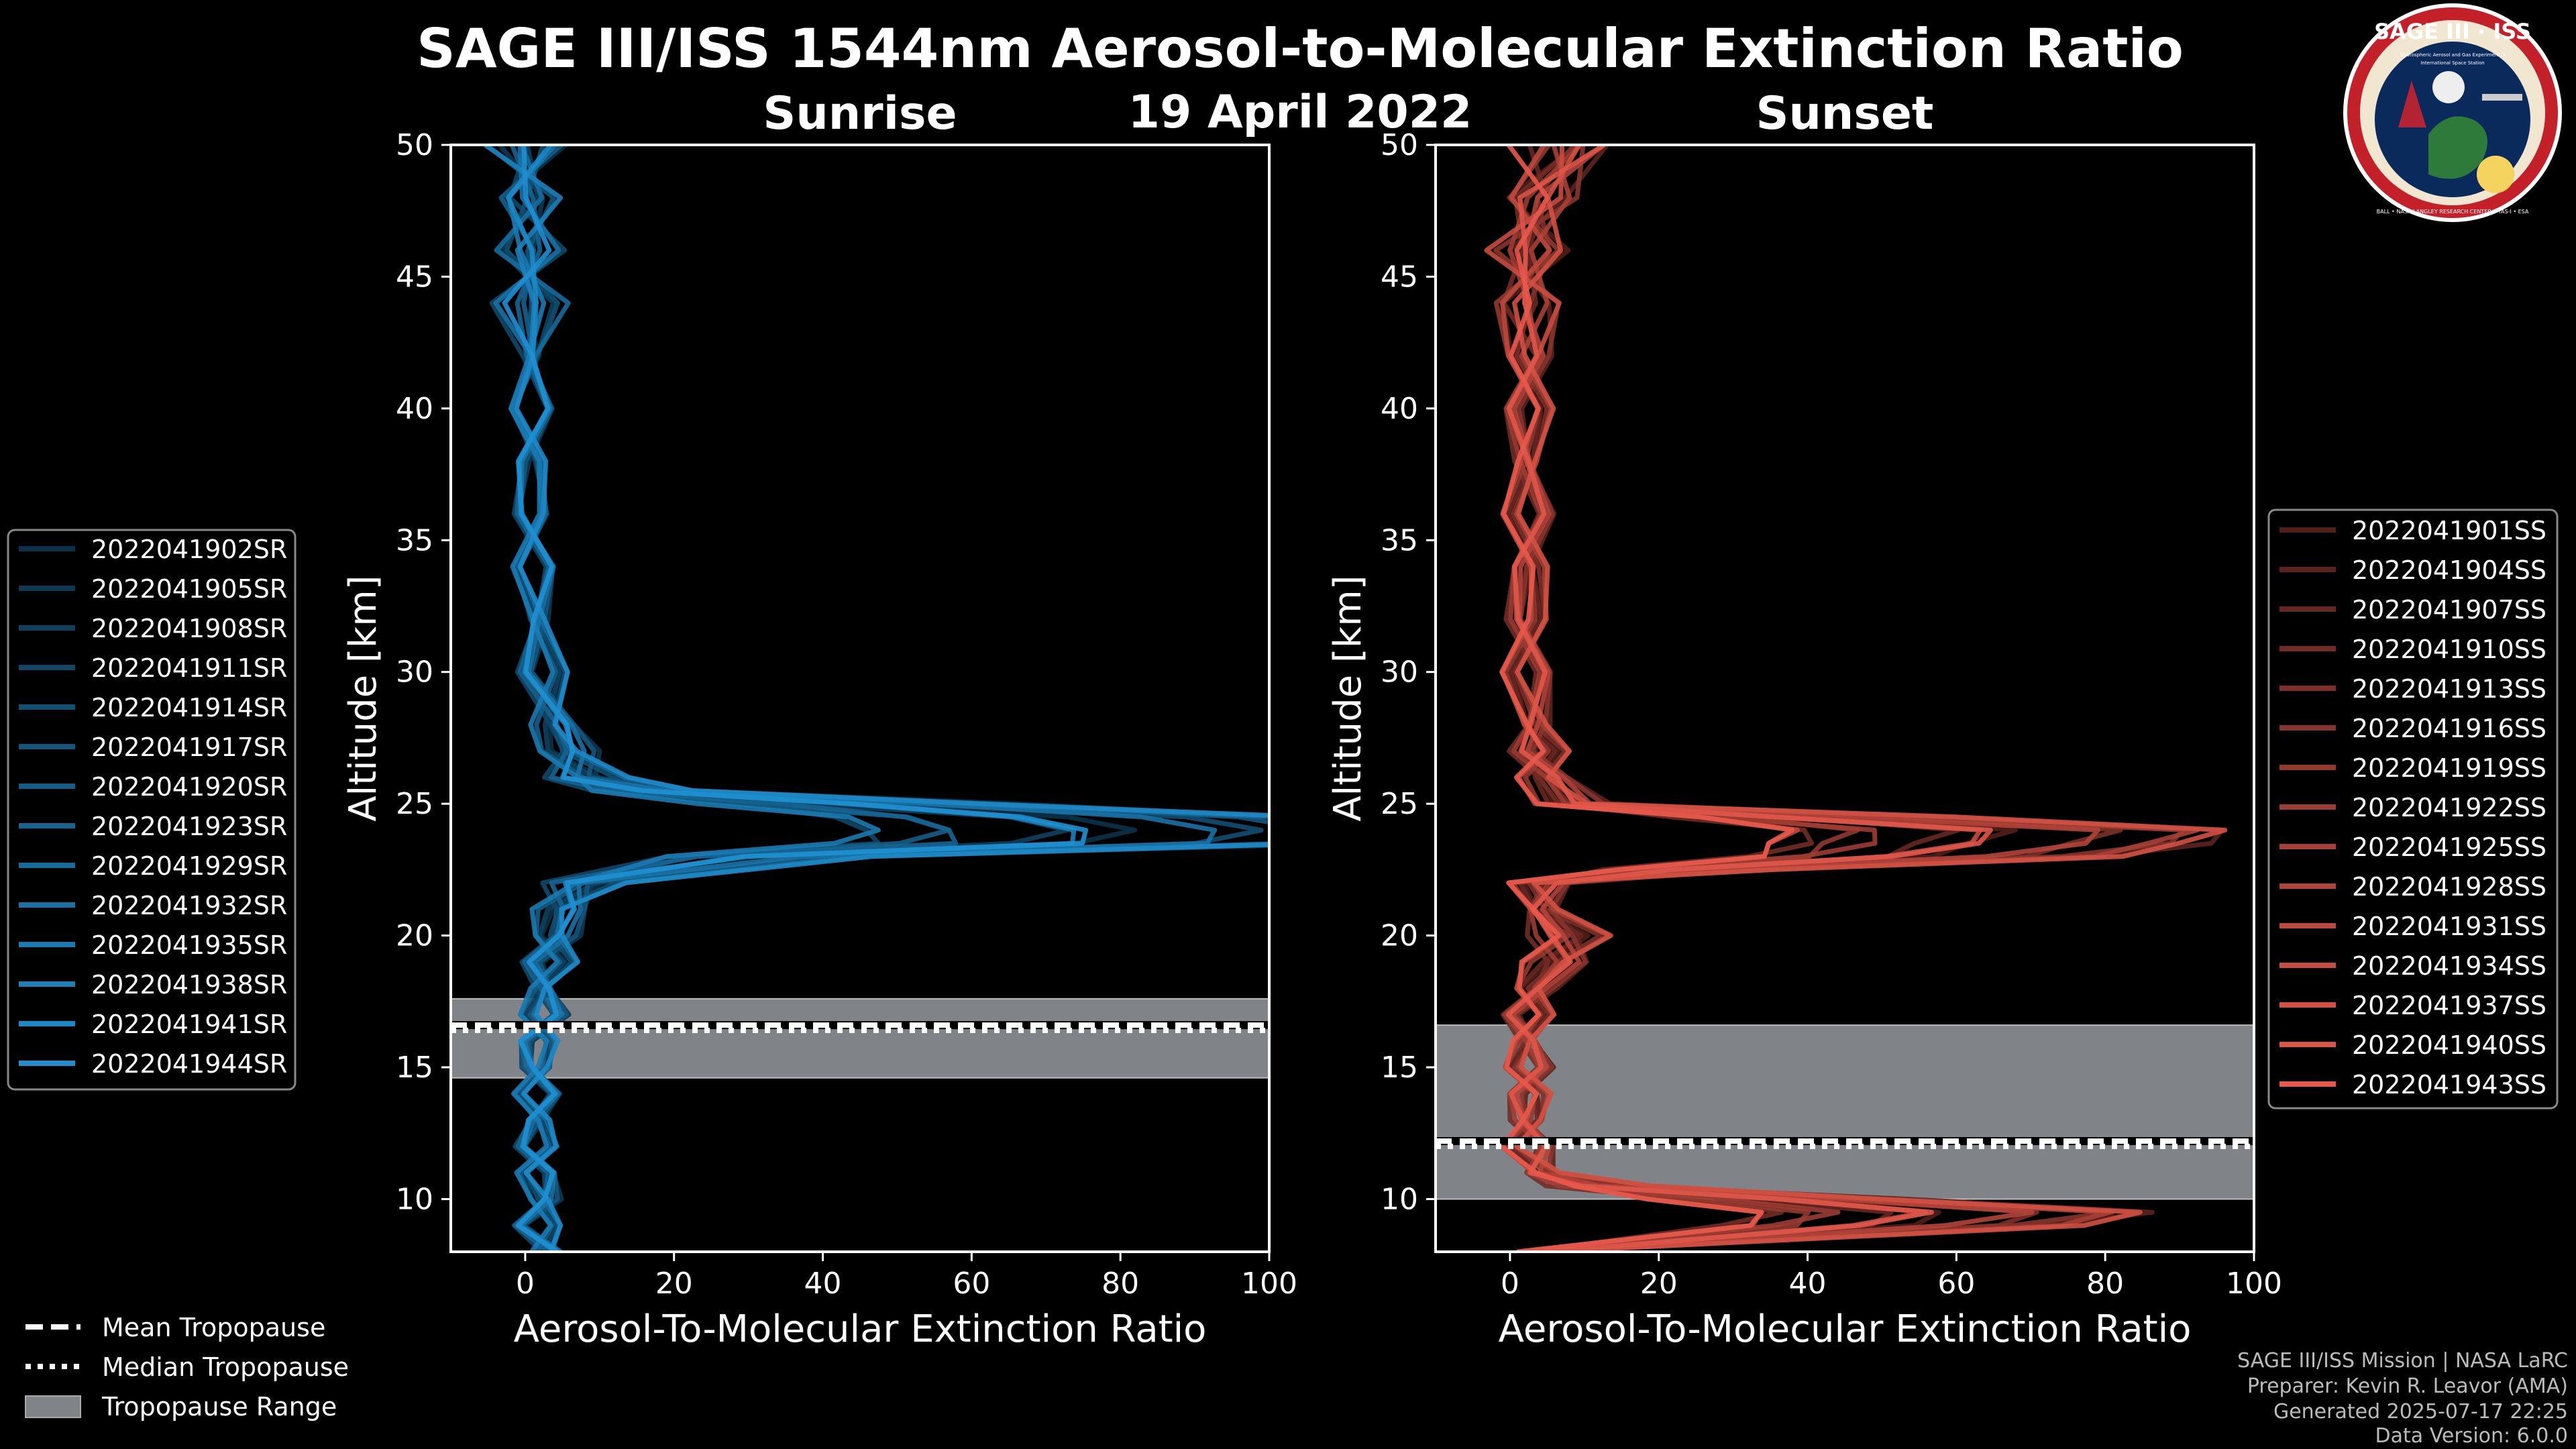  Describe the element at coordinates (2449, 689) in the screenshot. I see `sunset-legend-label: 2022041913SS` at that location.